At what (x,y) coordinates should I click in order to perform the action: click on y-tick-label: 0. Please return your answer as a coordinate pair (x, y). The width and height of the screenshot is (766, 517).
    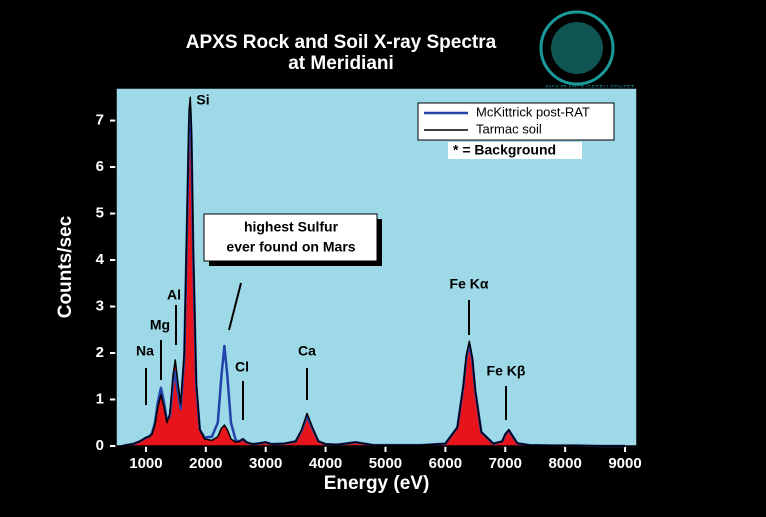
    Looking at the image, I should click on (100, 445).